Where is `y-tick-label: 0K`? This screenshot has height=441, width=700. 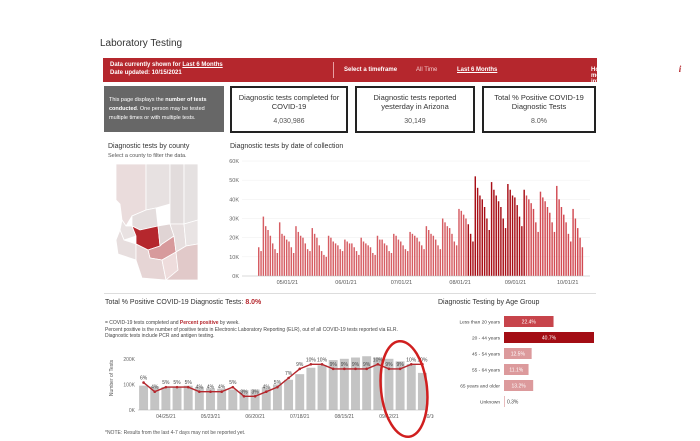 y-tick-label: 0K is located at coordinates (235, 277).